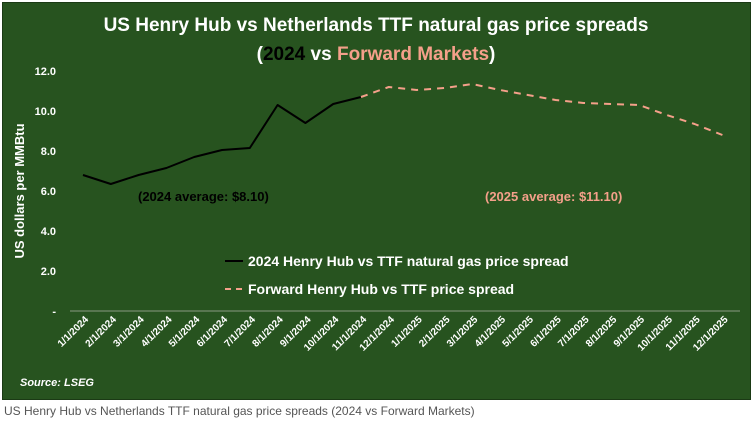 This screenshot has height=424, width=753. Describe the element at coordinates (48, 272) in the screenshot. I see `y-tick-label: 2.0` at that location.